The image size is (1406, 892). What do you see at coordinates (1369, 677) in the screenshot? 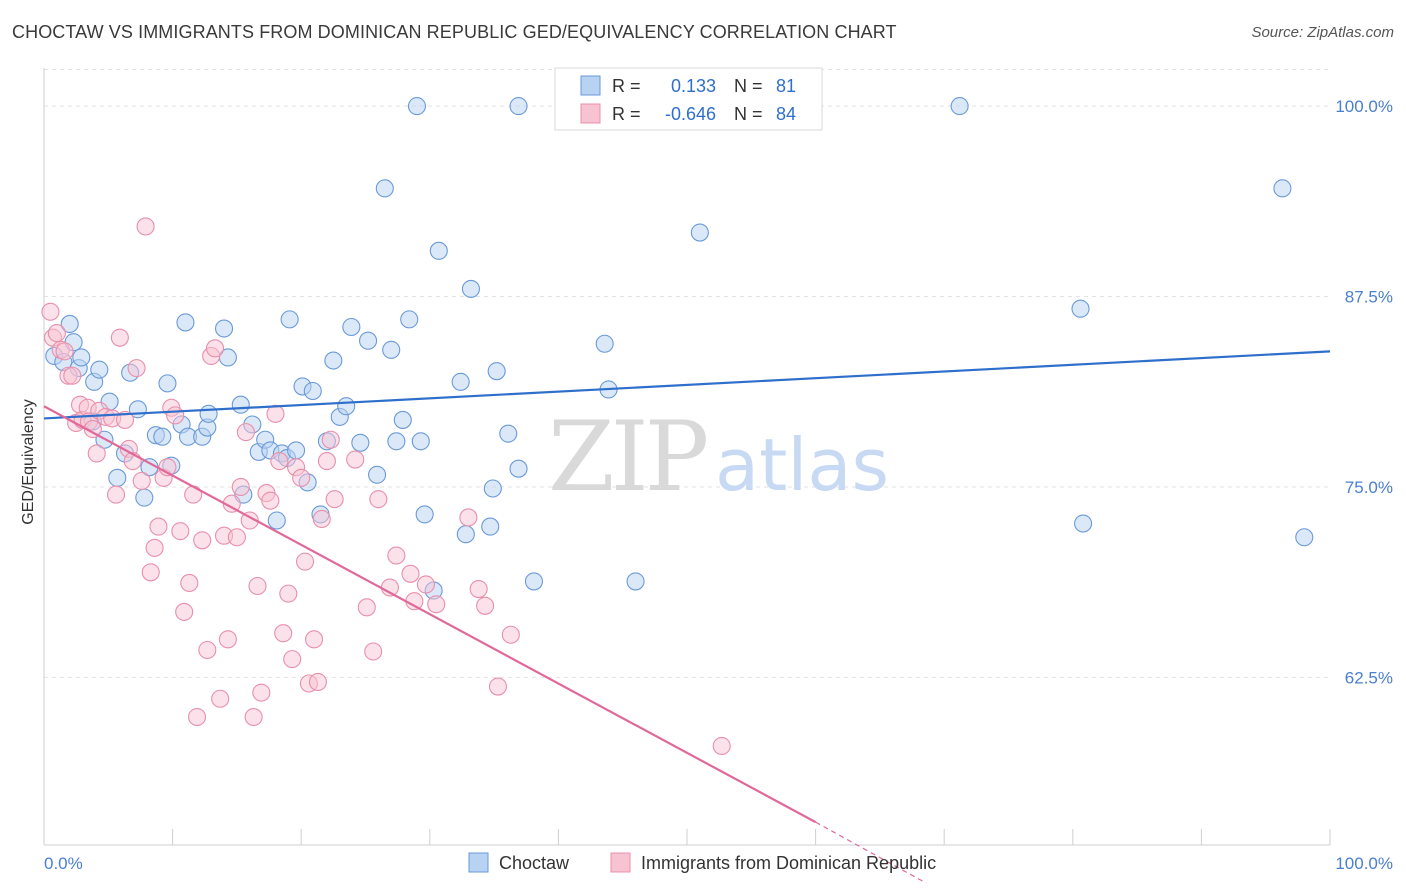
I see `y-tick-label: 62.5%` at bounding box center [1369, 677].